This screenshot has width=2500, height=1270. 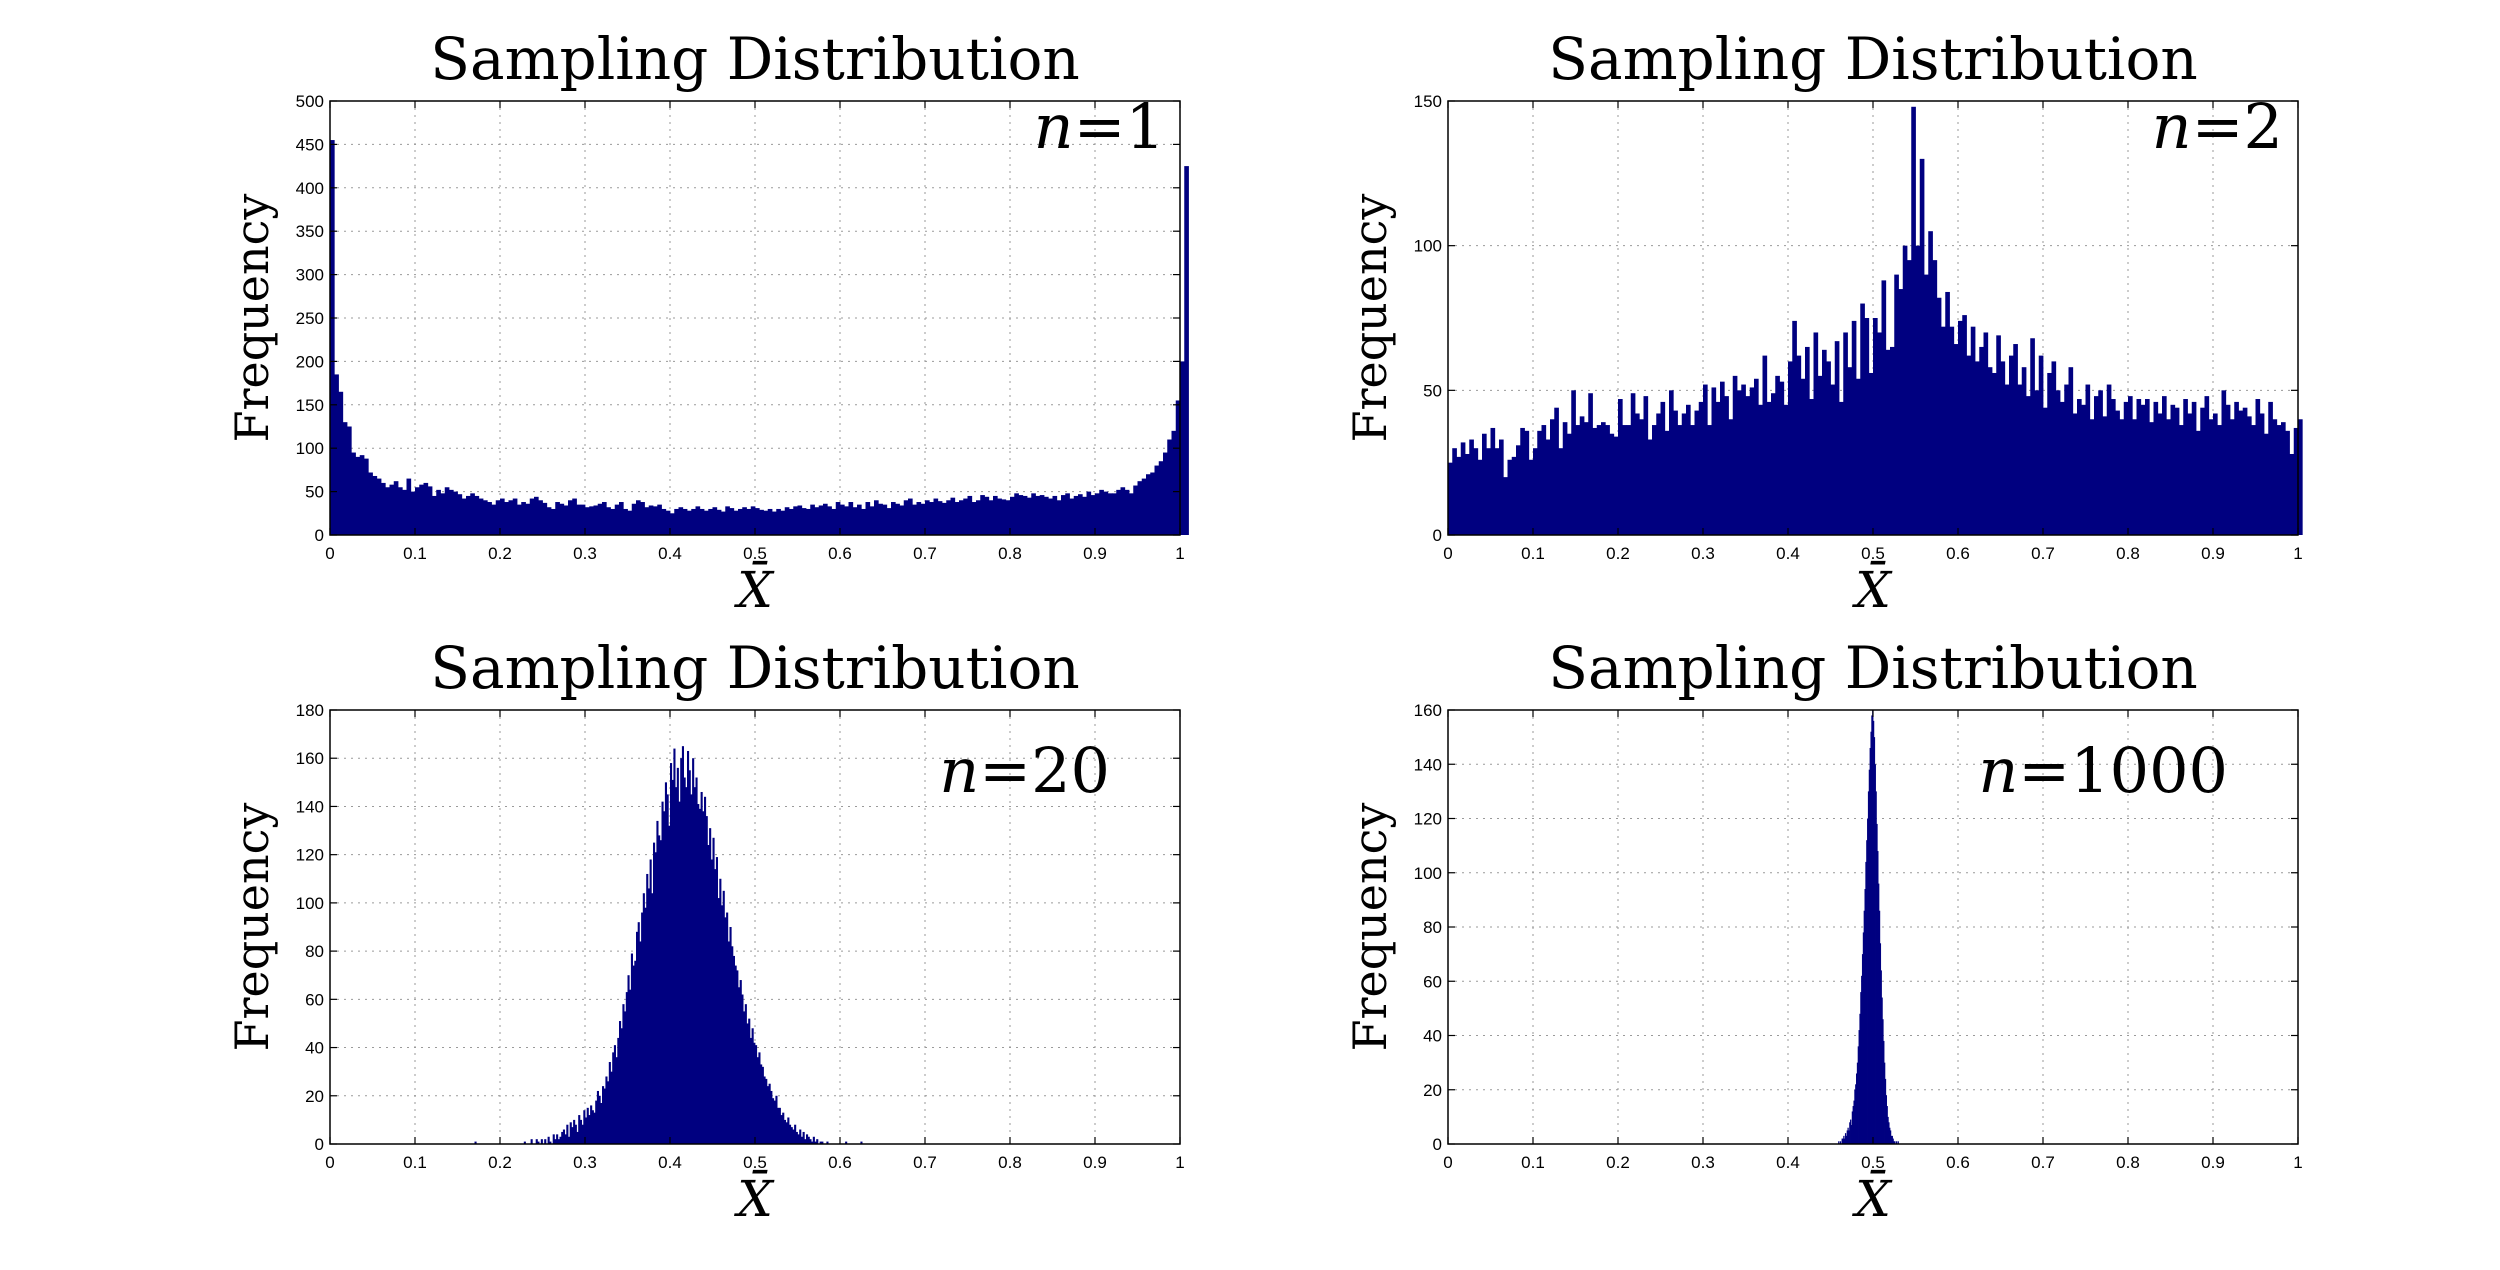 What do you see at coordinates (670, 553) in the screenshot?
I see `x-tick-label: 0.4` at bounding box center [670, 553].